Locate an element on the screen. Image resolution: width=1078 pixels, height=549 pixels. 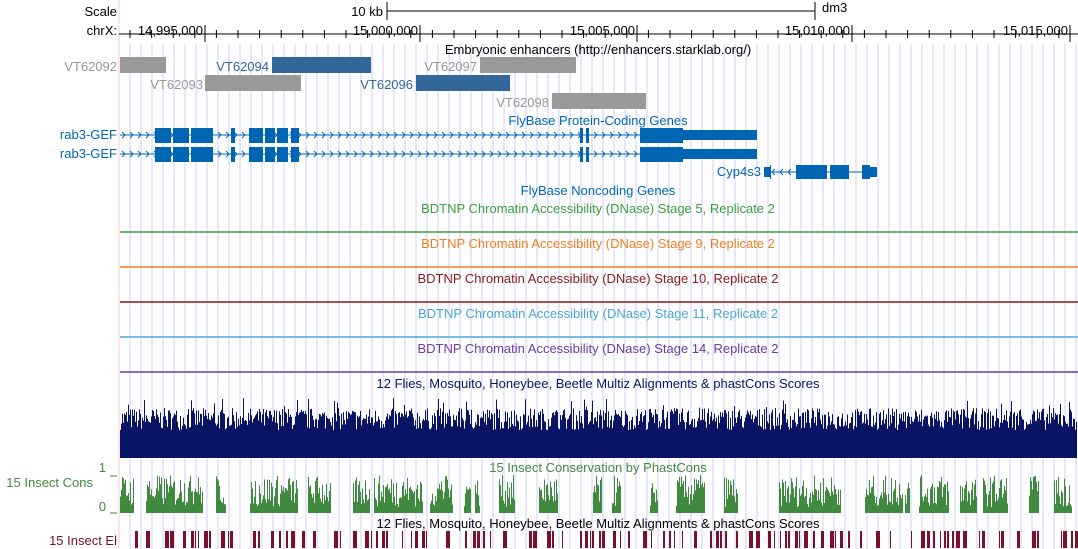
flybase-noncoding-track: FlyBase Noncoding Genes is located at coordinates (598, 190).